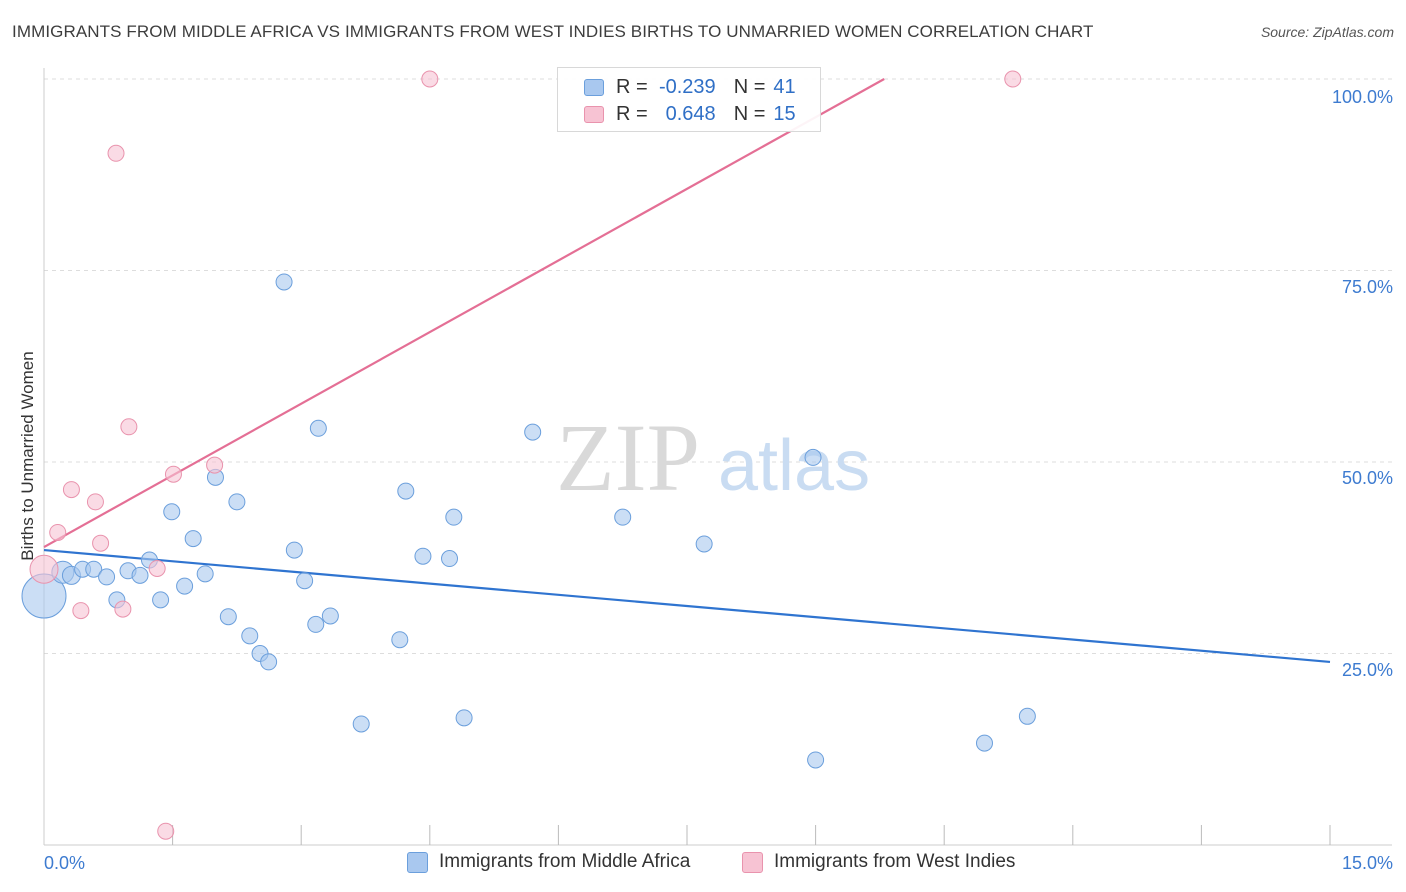 The height and width of the screenshot is (892, 1406). What do you see at coordinates (784, 86) in the screenshot?
I see `legend-n-value: 41` at bounding box center [784, 86].